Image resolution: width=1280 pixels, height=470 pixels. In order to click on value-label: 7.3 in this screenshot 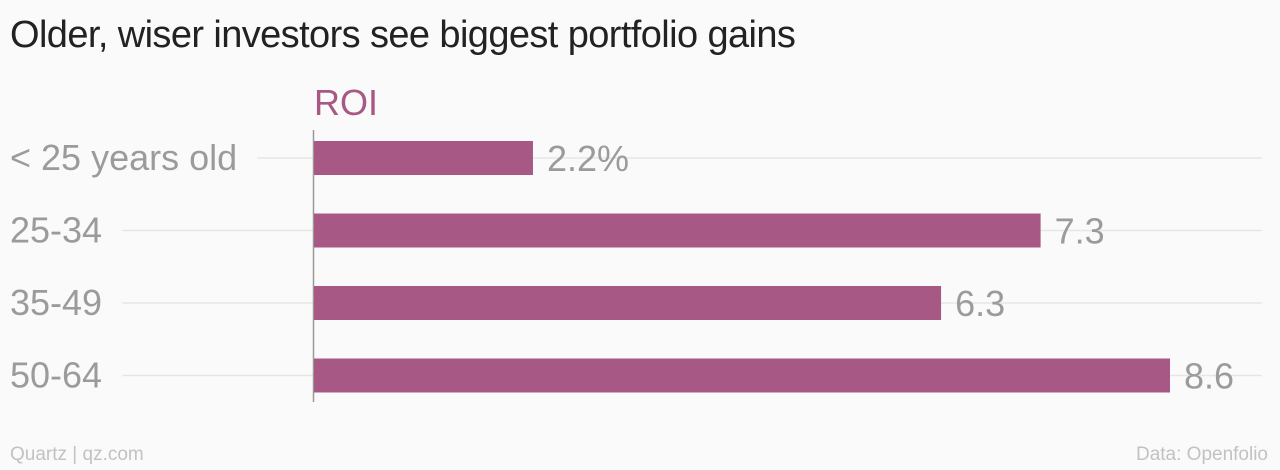, I will do `click(1080, 231)`.